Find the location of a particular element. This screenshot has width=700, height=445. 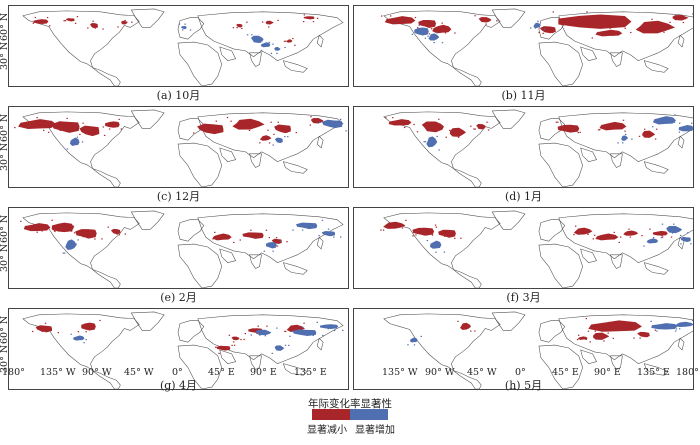

map-panel-b is located at coordinates (523, 46).